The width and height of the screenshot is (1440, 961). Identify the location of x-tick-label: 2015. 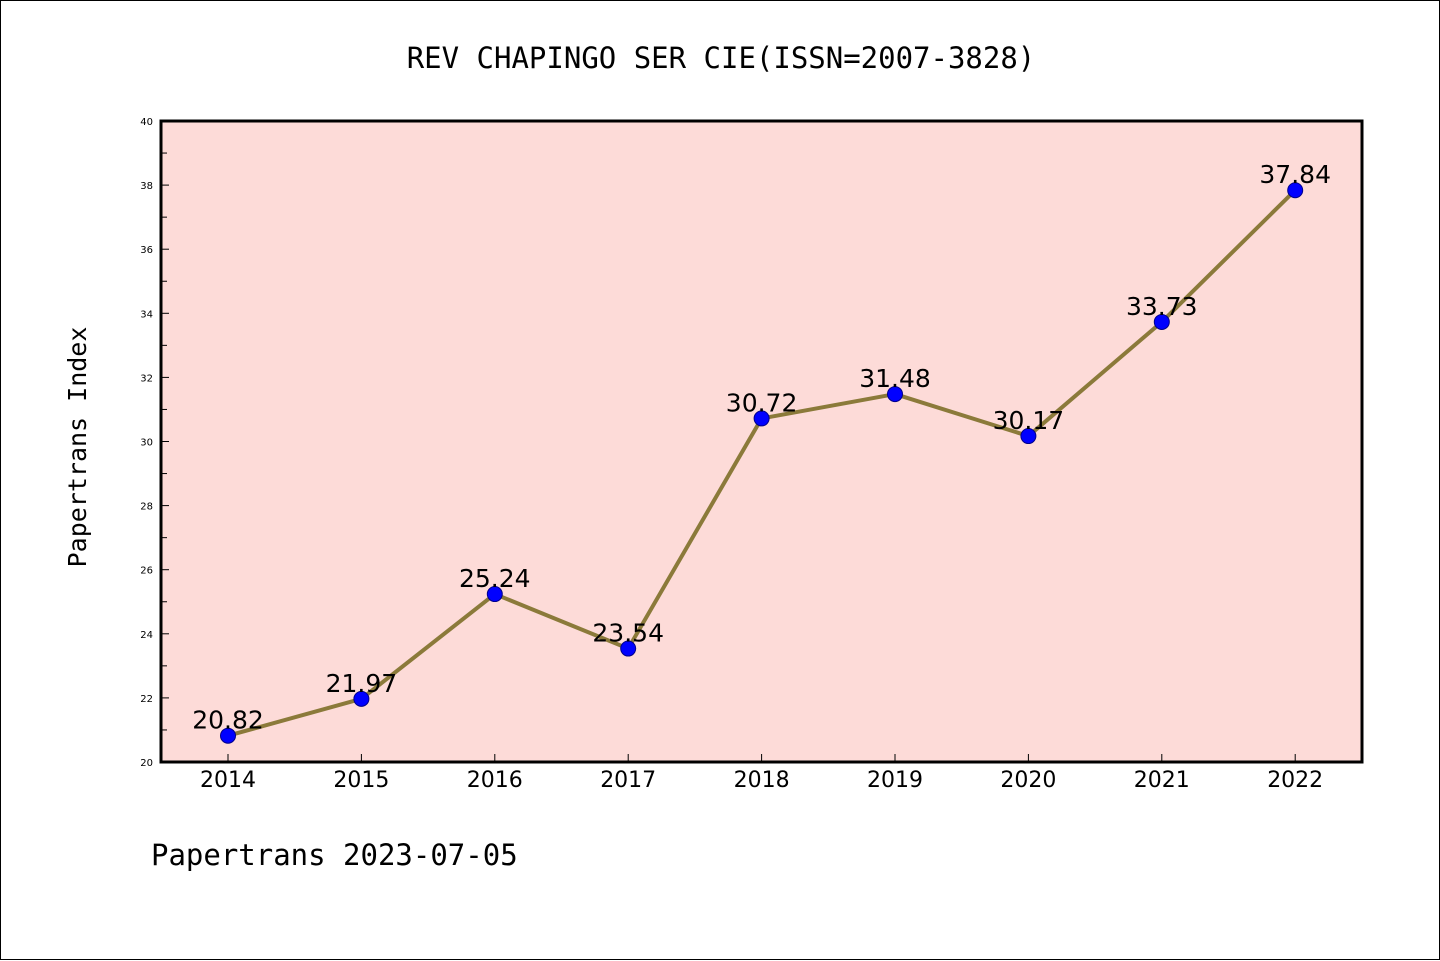
(361, 780).